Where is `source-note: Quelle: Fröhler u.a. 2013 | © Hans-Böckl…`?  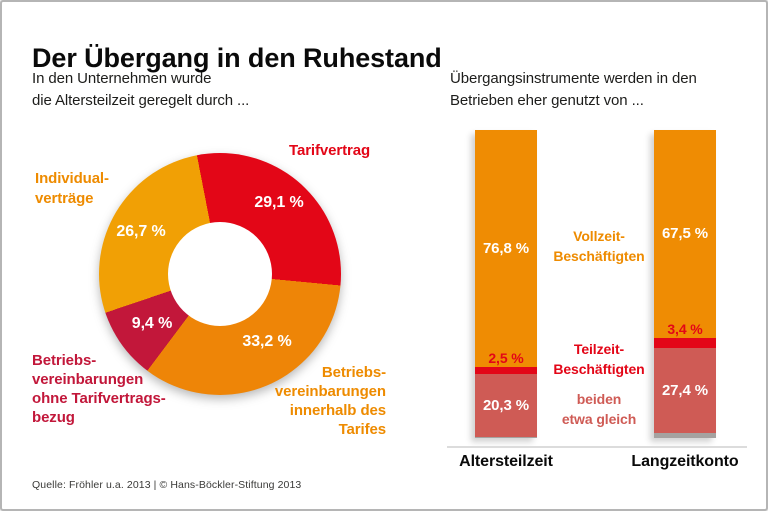
source-note: Quelle: Fröhler u.a. 2013 | © Hans-Böckl… is located at coordinates (167, 485).